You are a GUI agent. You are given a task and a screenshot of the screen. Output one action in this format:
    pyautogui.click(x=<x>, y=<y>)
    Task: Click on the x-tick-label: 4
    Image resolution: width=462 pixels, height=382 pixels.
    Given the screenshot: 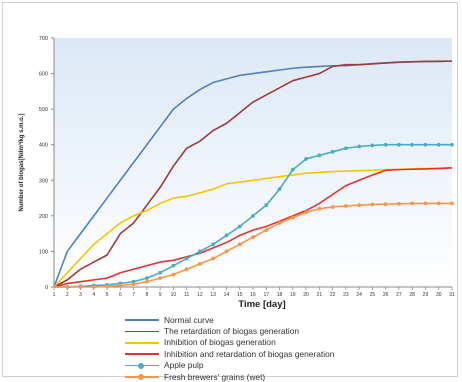 What is the action you would take?
    pyautogui.click(x=93, y=295)
    